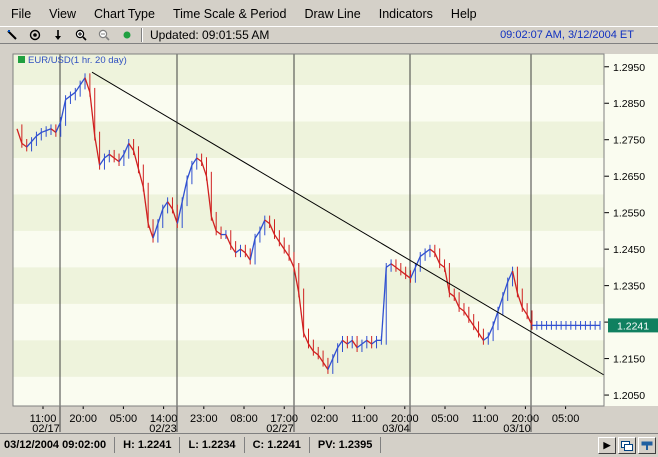 This screenshot has width=658, height=457. I want to click on y-tick-label: 1.2450, so click(629, 250).